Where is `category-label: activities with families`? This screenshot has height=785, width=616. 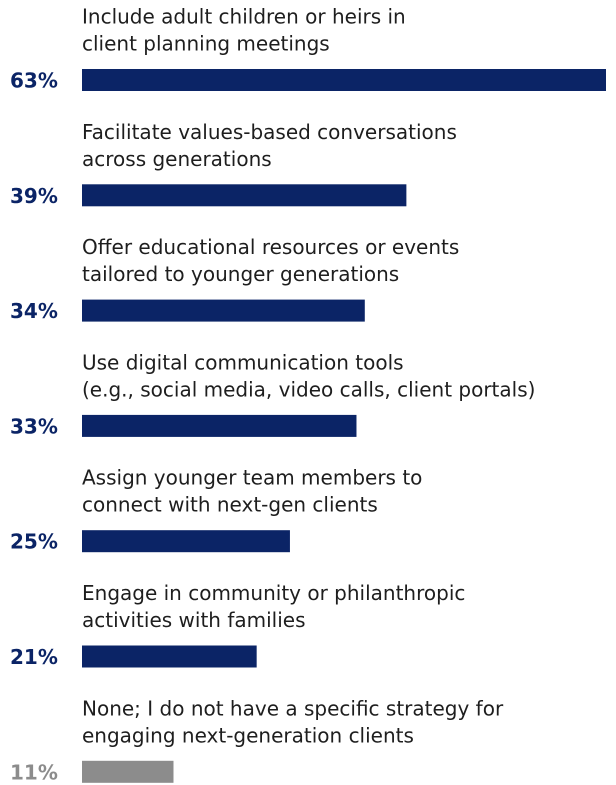
category-label: activities with families is located at coordinates (194, 620).